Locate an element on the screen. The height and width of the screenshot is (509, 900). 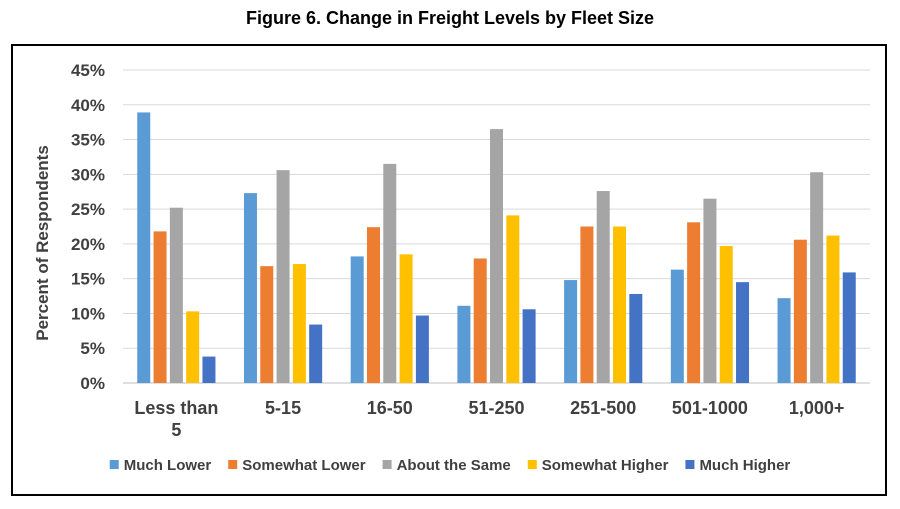
category-label: 1,000+ is located at coordinates (817, 408).